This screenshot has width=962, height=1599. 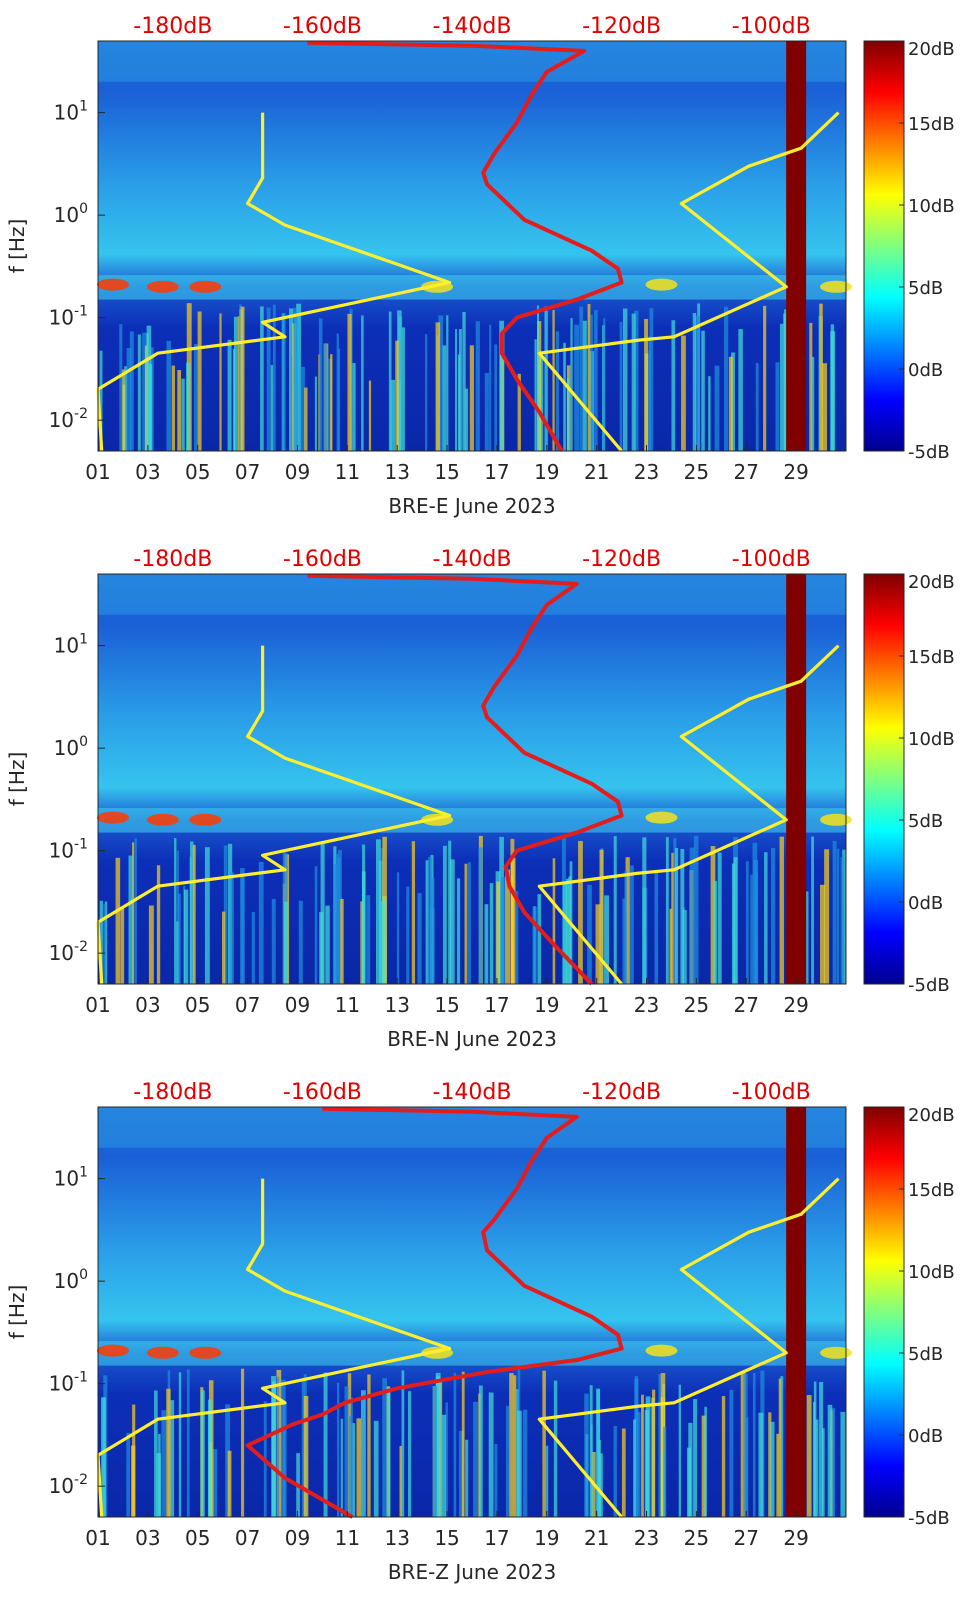 I want to click on high-frequency-band, so click(x=472, y=594).